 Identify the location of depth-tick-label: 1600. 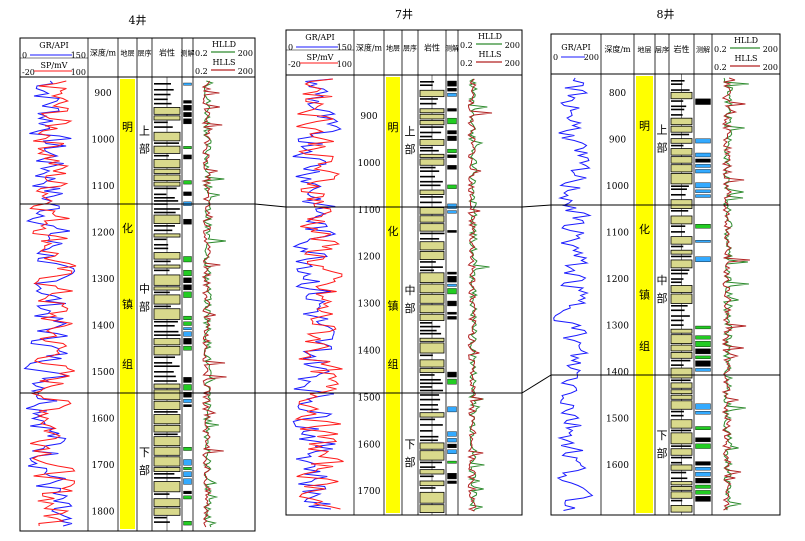
(617, 466).